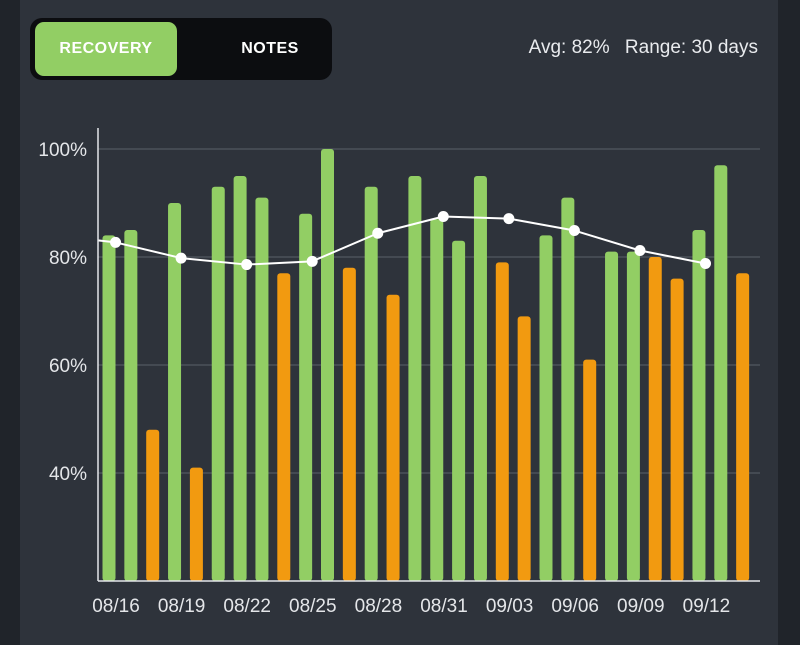  What do you see at coordinates (313, 606) in the screenshot?
I see `x-tick-label: 08/25` at bounding box center [313, 606].